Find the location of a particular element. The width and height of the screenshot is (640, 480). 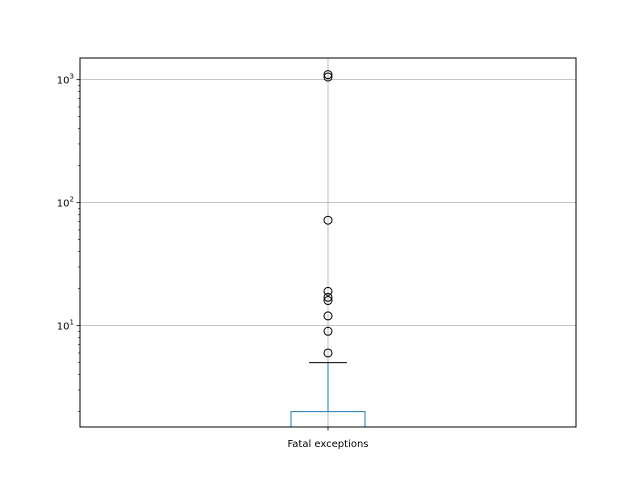

y-tick-label-exponent: 2 is located at coordinates (72, 200).